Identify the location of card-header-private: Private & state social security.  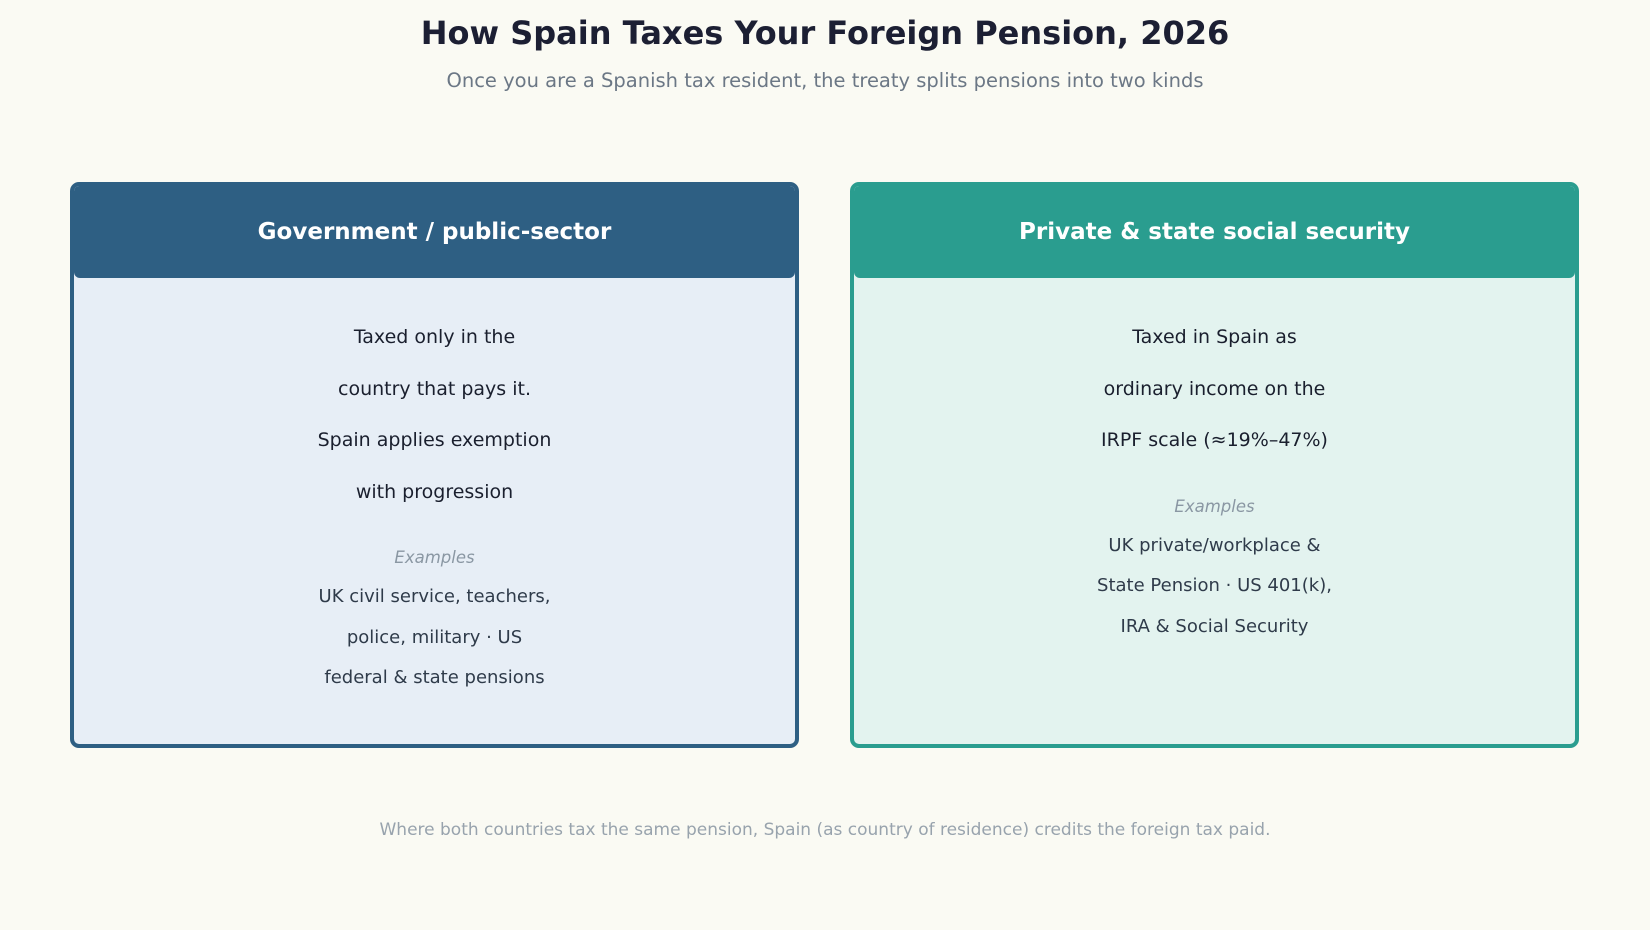
(1214, 232).